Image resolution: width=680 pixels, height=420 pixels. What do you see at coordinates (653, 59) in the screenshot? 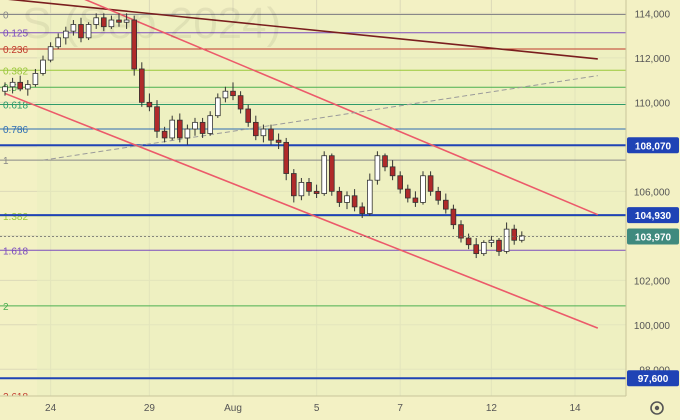
I see `y-tick-label: 112,000` at bounding box center [653, 59].